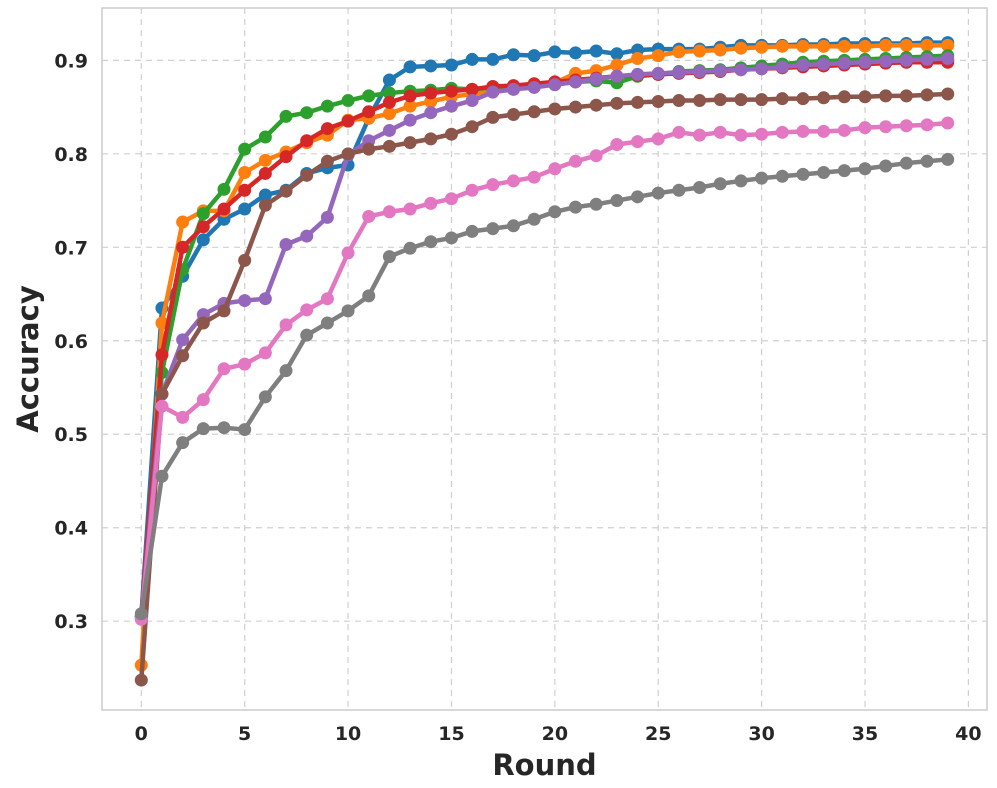 Image resolution: width=997 pixels, height=788 pixels. I want to click on x-tick-label: 40, so click(968, 734).